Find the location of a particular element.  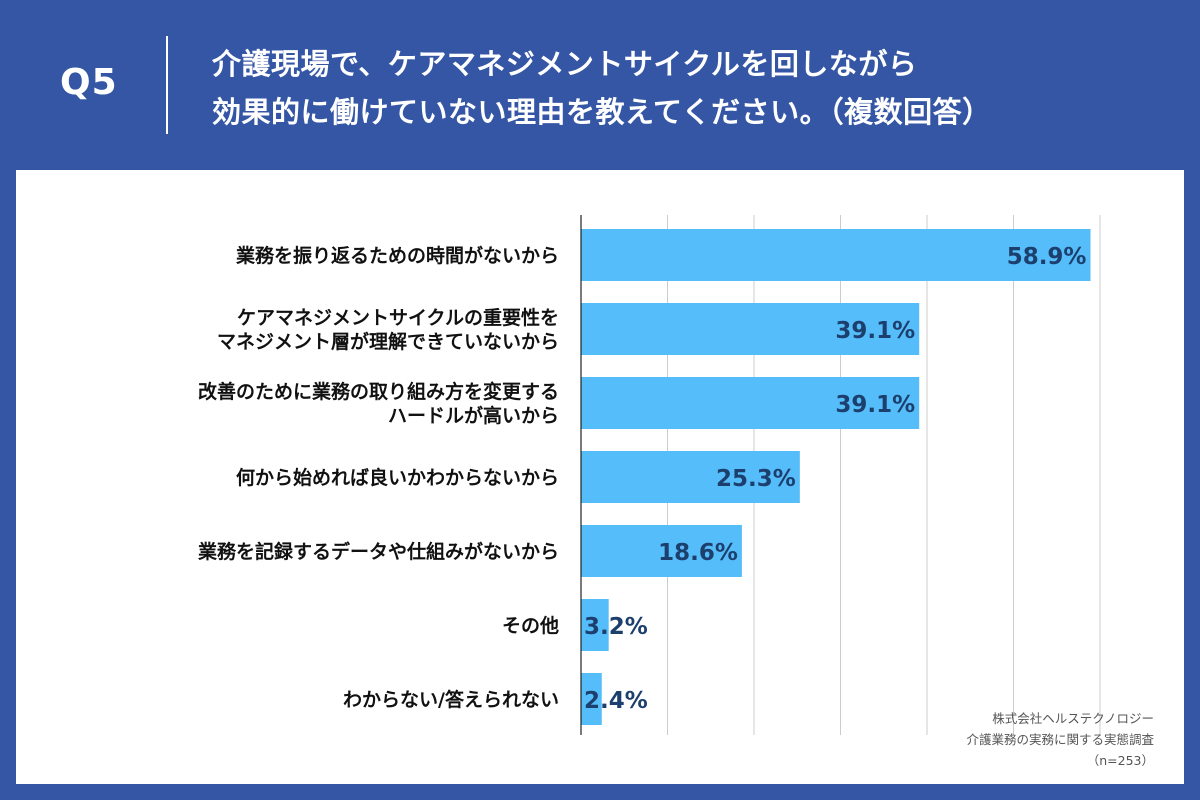

value-label: 18.6% is located at coordinates (698, 553).